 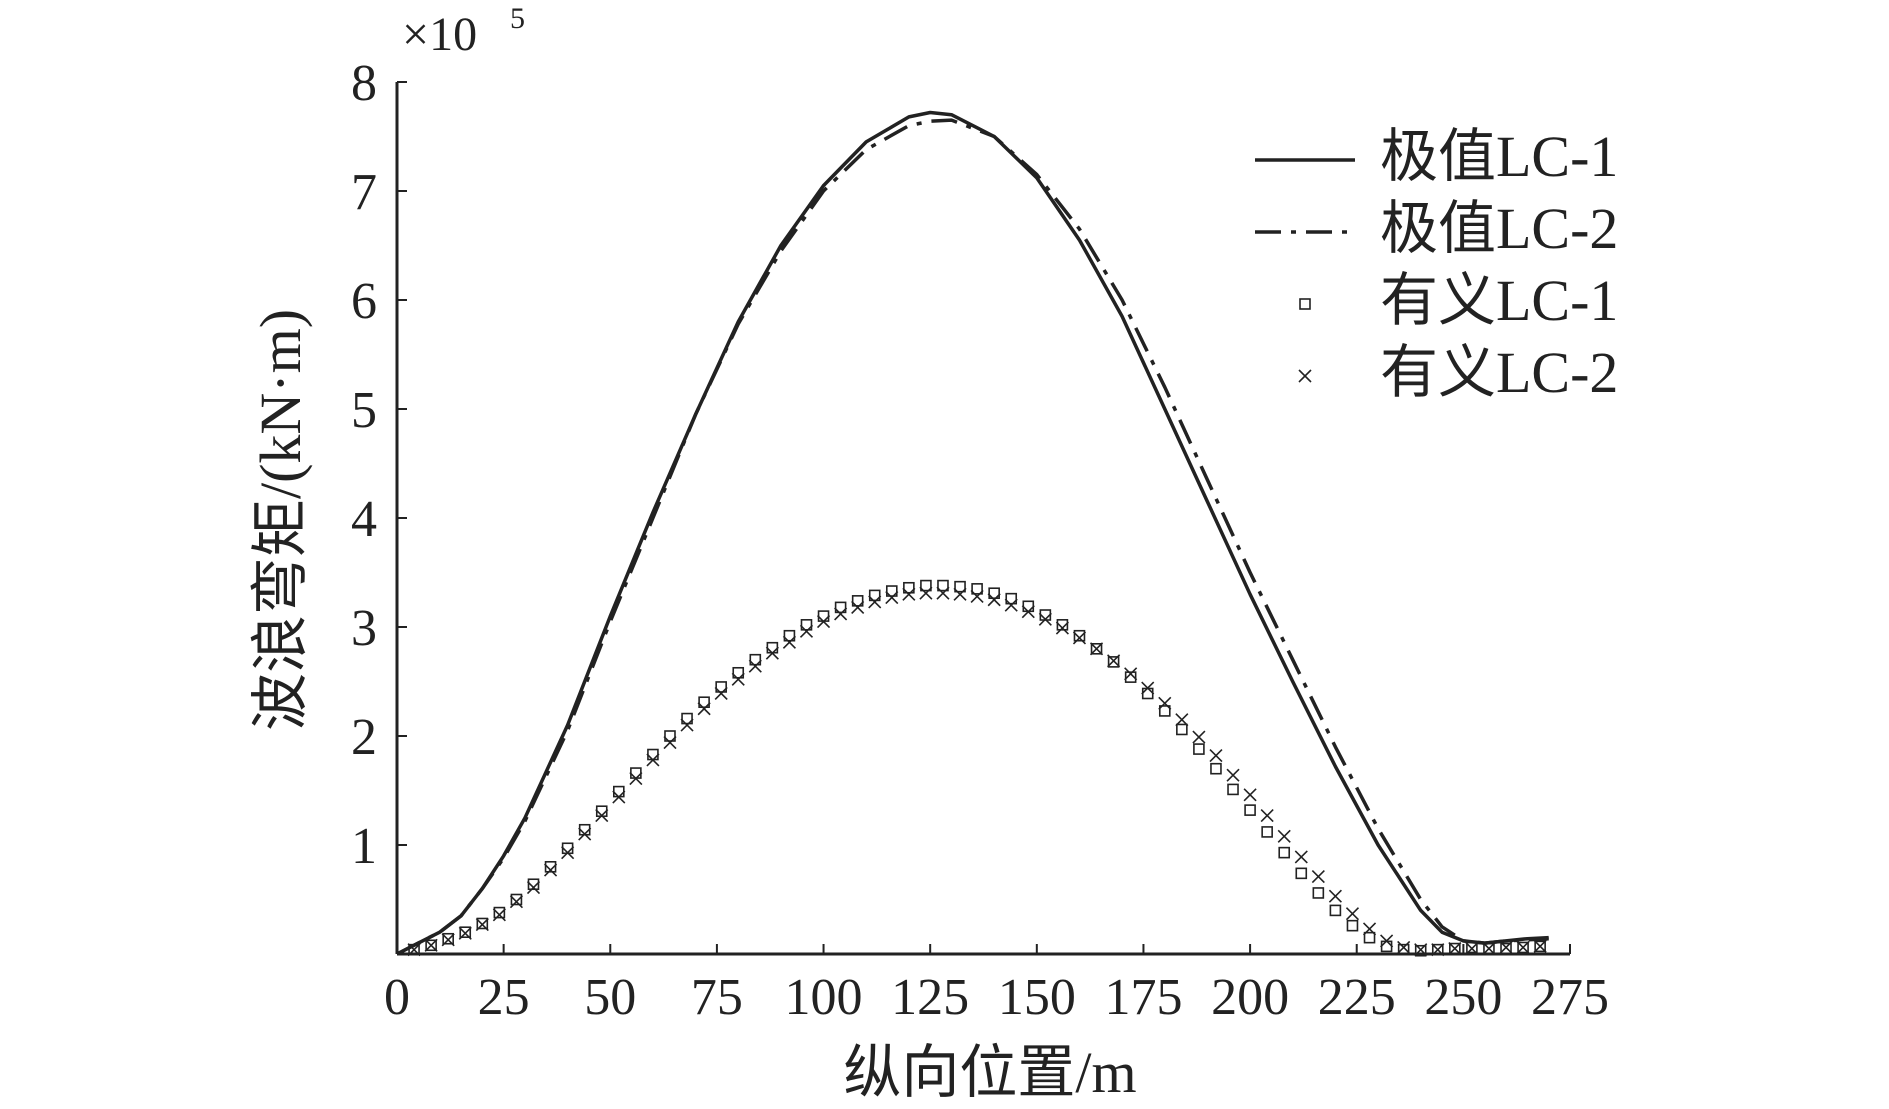 I want to click on multiplier-base: ×10, so click(x=439, y=34).